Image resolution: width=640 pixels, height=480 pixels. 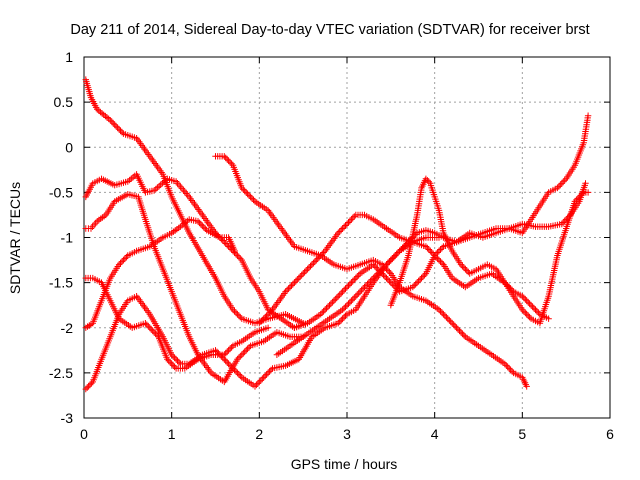 I want to click on x-tick-label: 5, so click(x=522, y=434).